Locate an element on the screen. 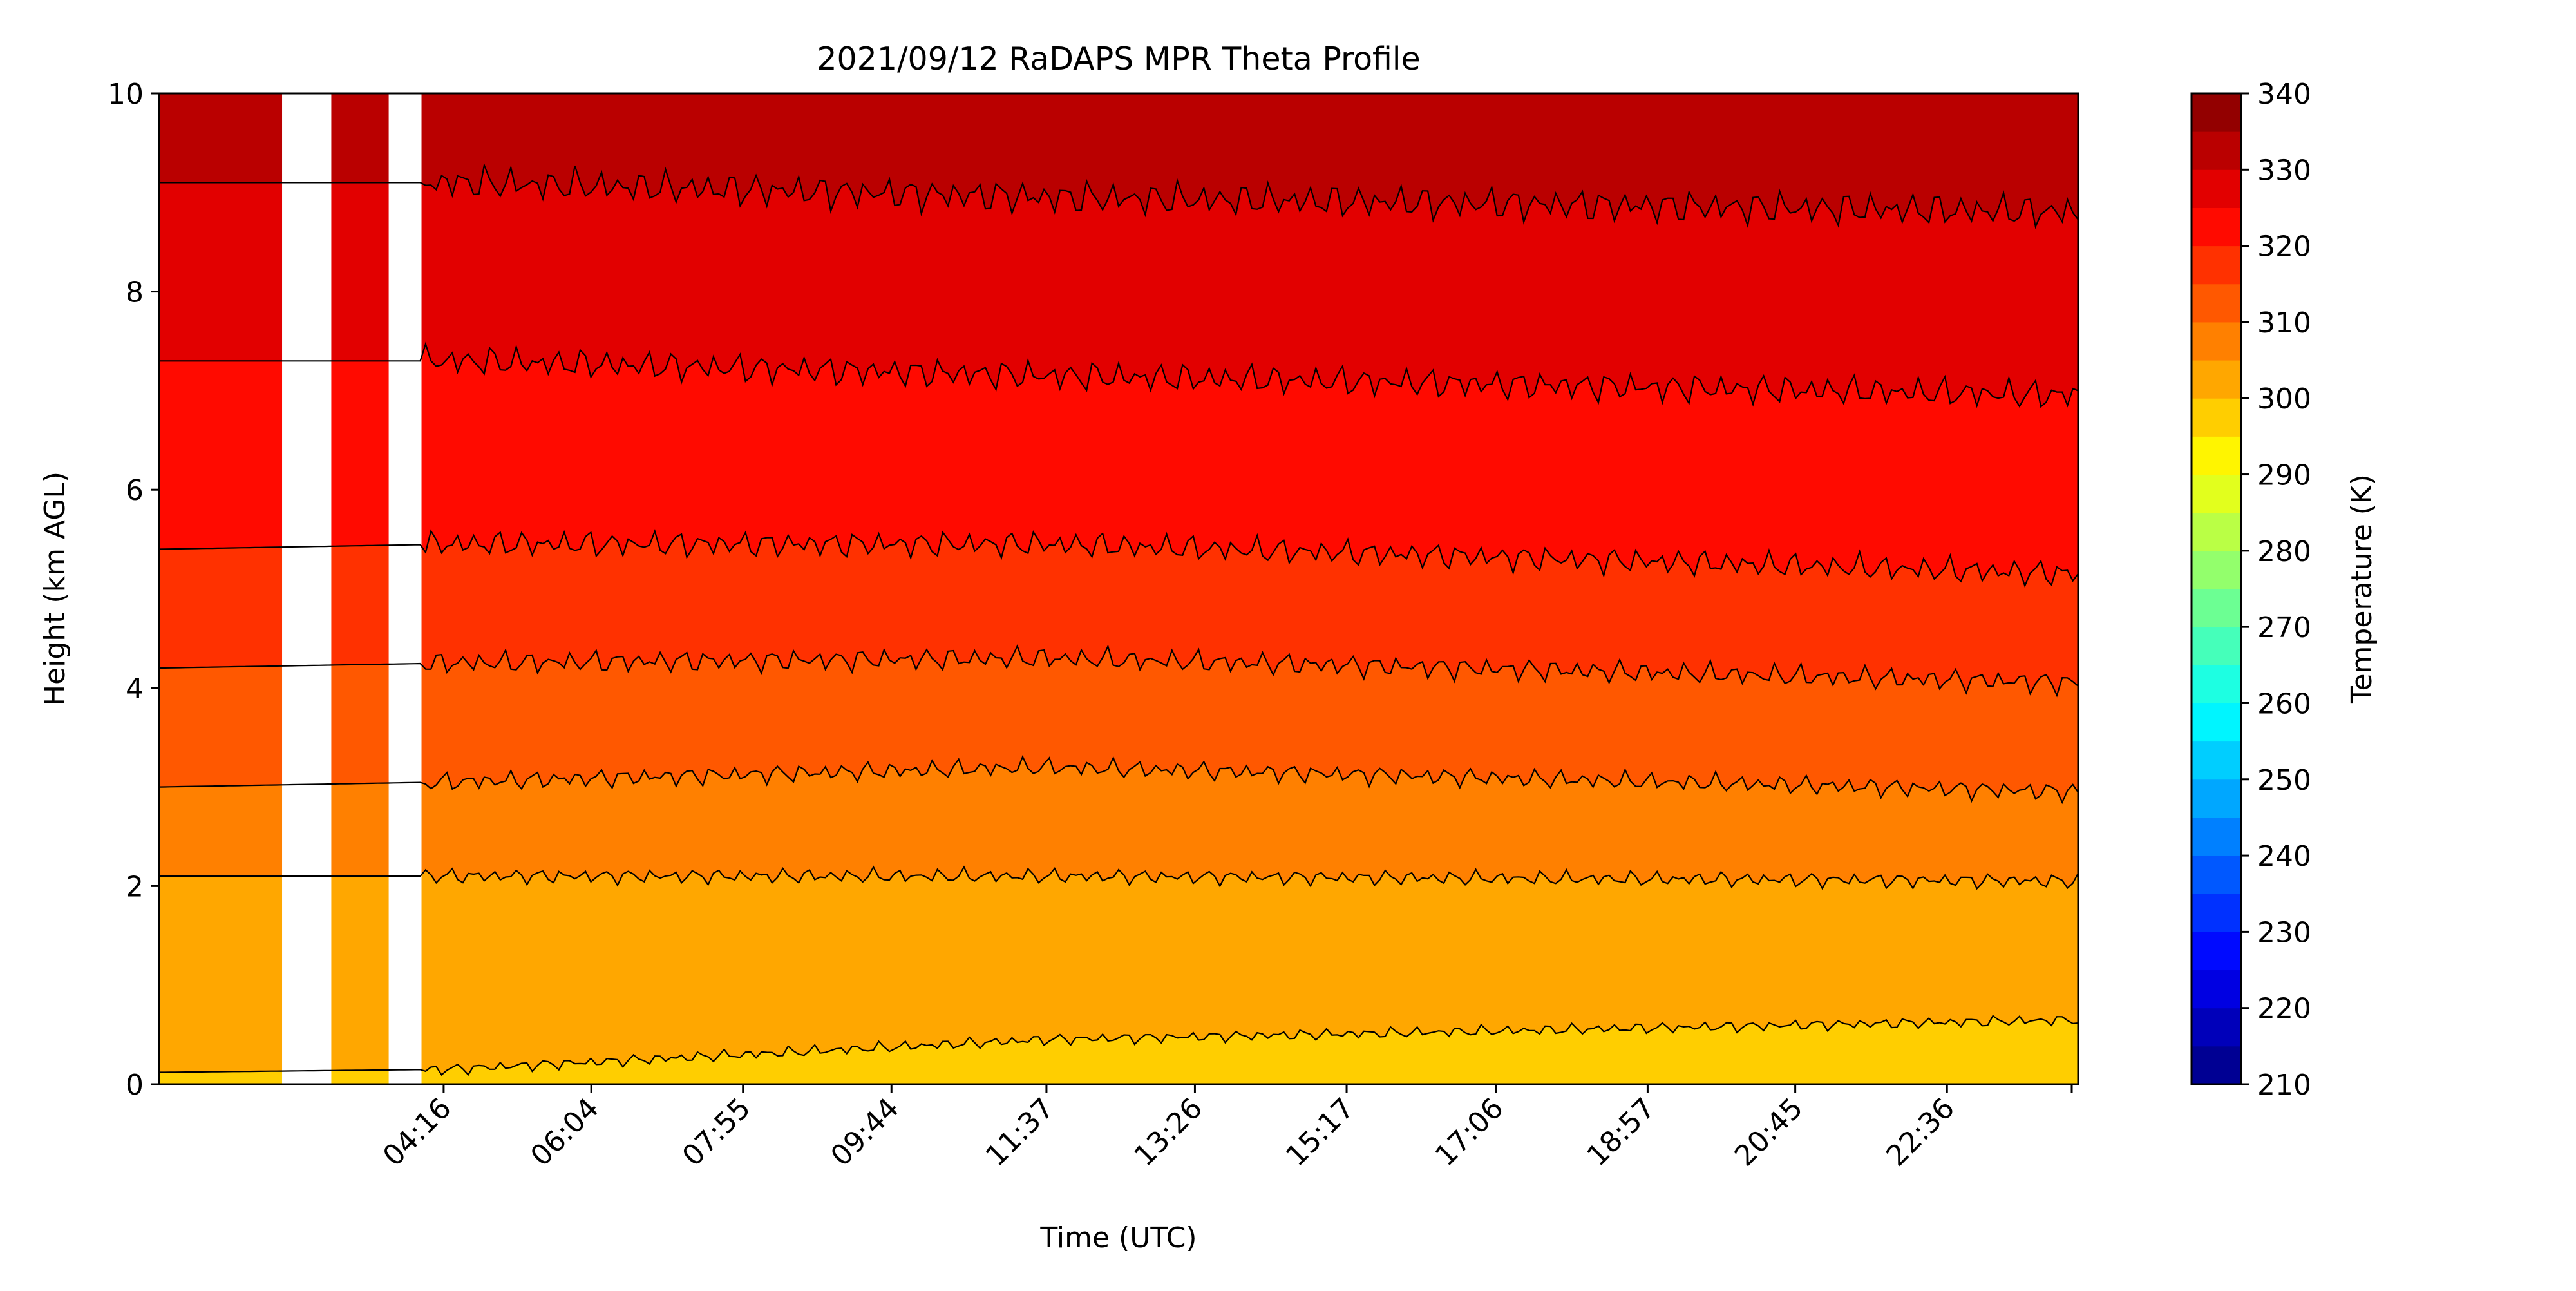  y-tick-label: 0 is located at coordinates (135, 1085).